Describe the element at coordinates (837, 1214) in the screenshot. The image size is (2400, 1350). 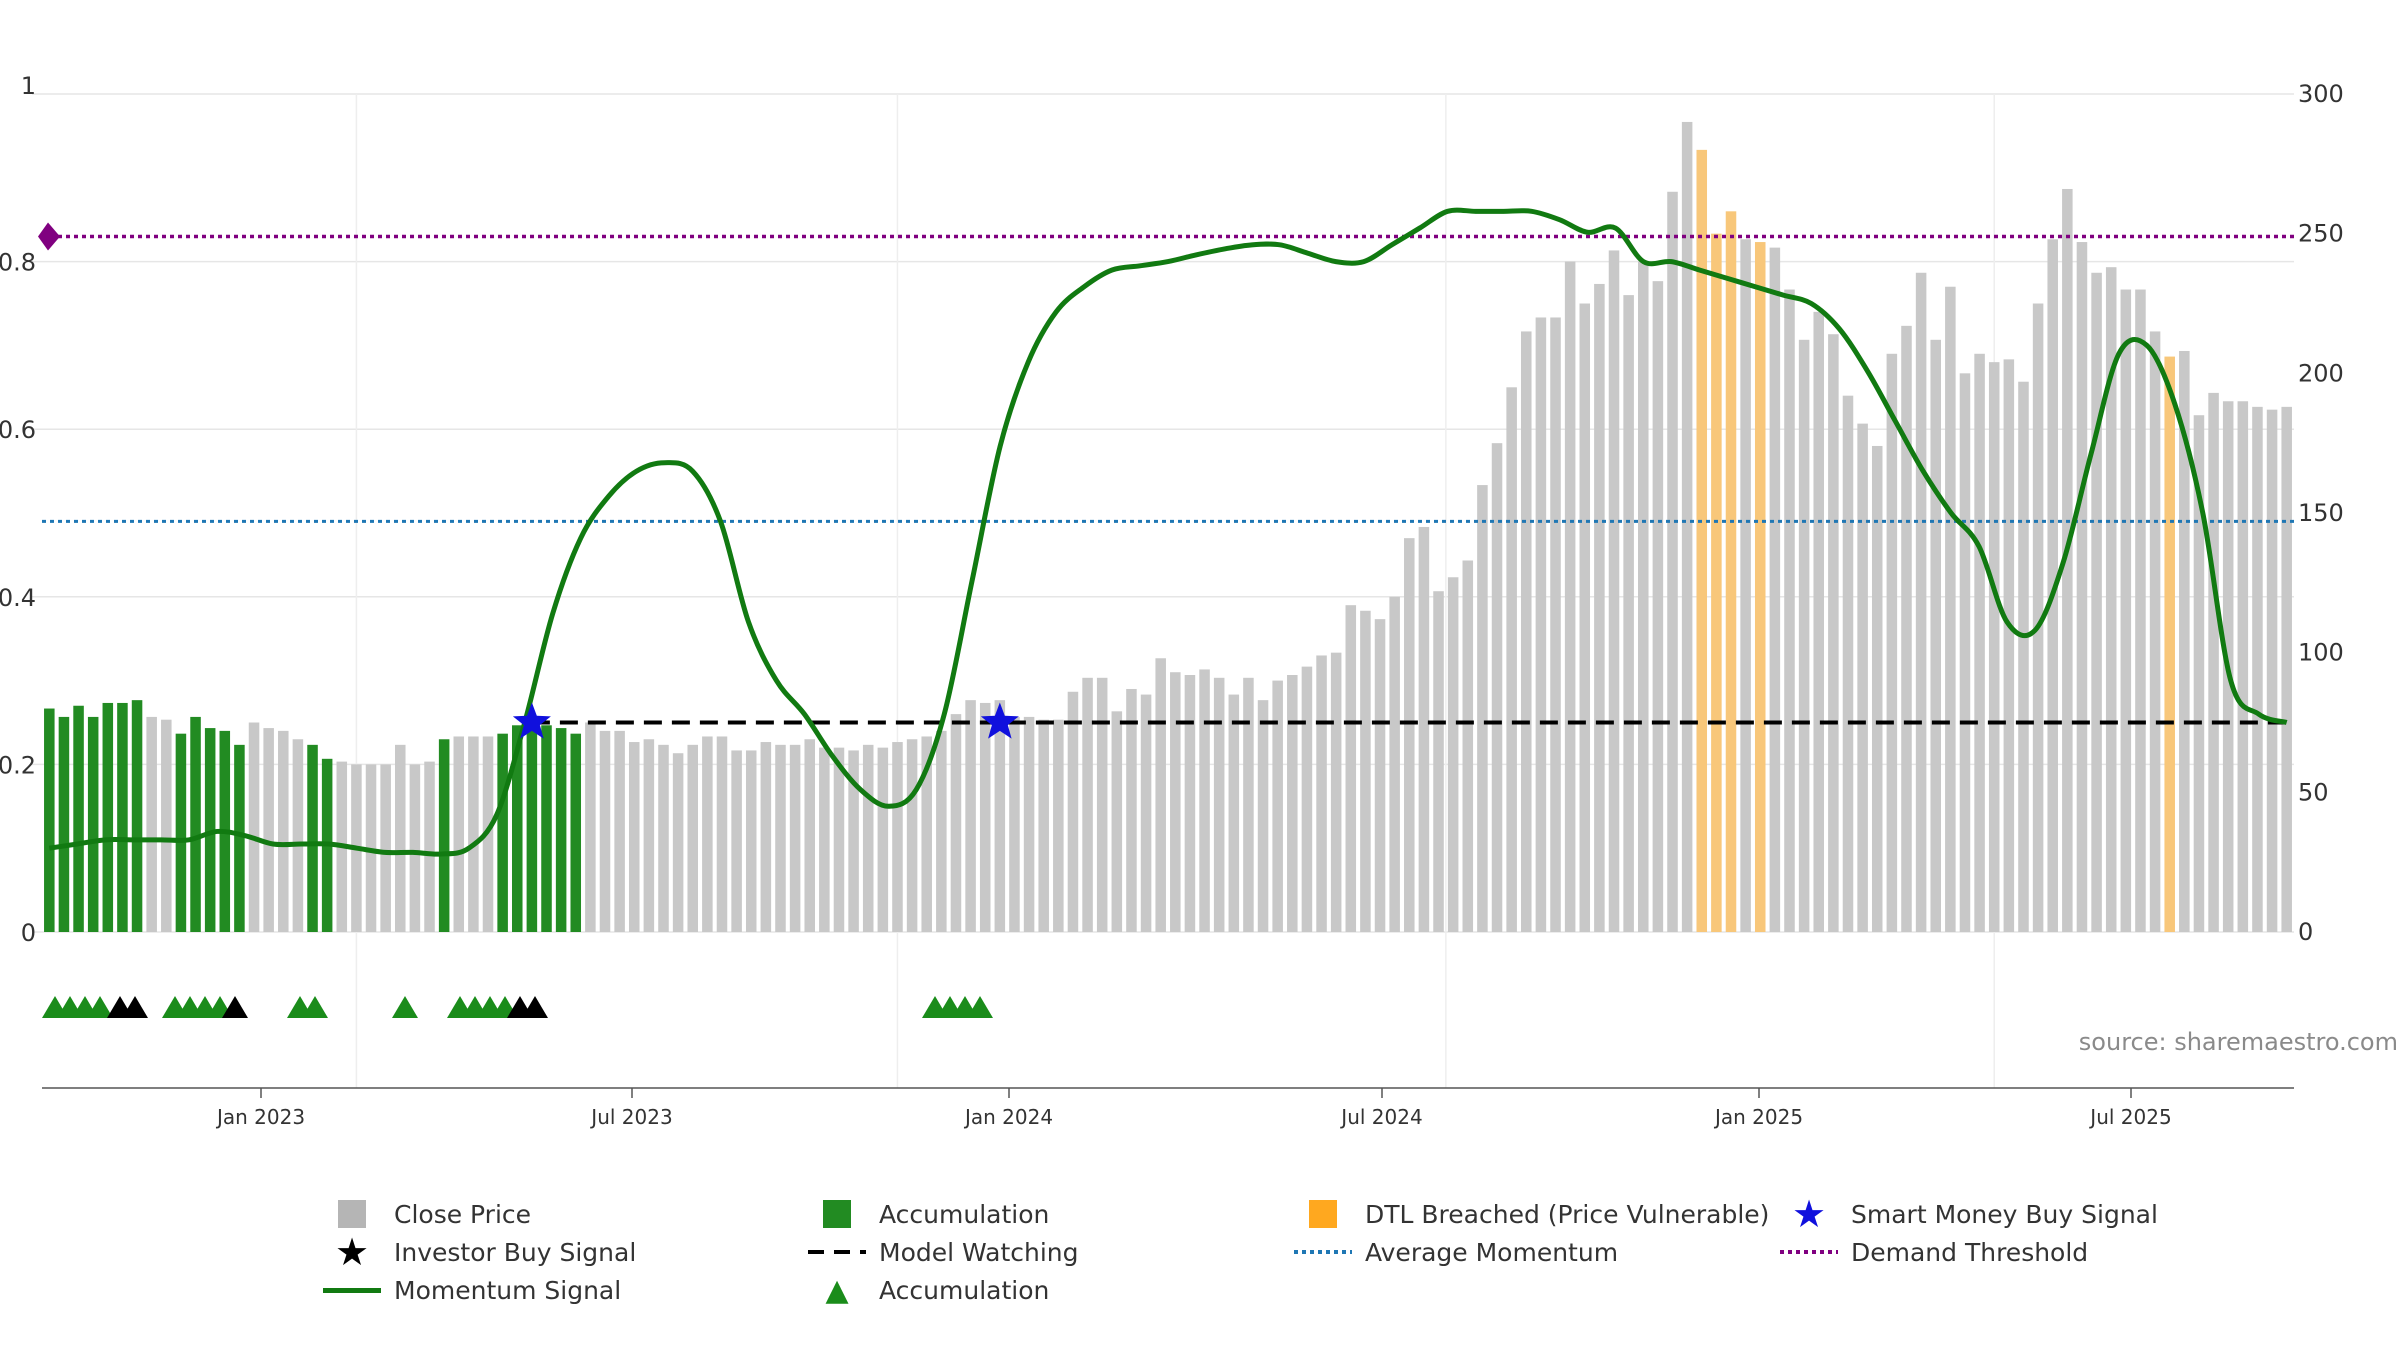
I see `accumulation-swatch` at that location.